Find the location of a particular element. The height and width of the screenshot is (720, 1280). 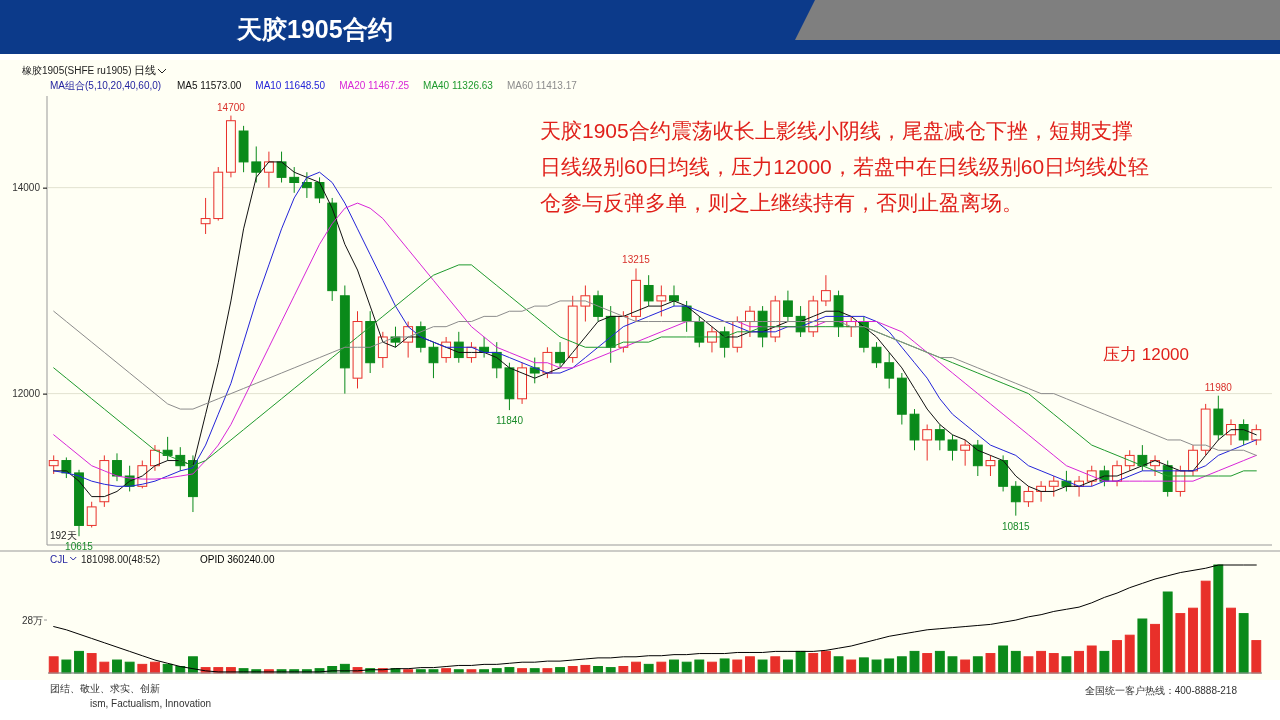

annotation: 11980 is located at coordinates (1218, 387).